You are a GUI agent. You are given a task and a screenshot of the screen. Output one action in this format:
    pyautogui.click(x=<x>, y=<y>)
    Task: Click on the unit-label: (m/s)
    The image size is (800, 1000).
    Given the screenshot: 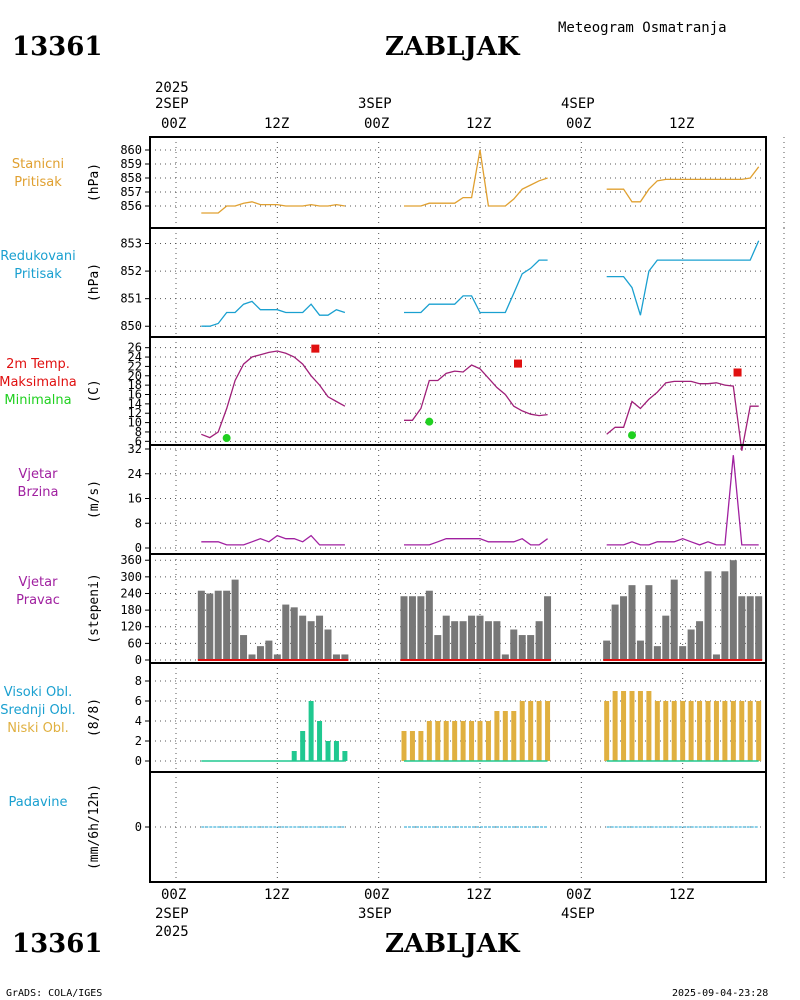 What is the action you would take?
    pyautogui.click(x=94, y=499)
    